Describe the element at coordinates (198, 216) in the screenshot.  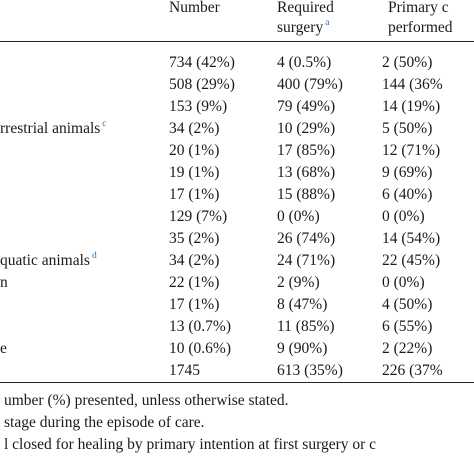
I see `row-number: 129 (7%)` at that location.